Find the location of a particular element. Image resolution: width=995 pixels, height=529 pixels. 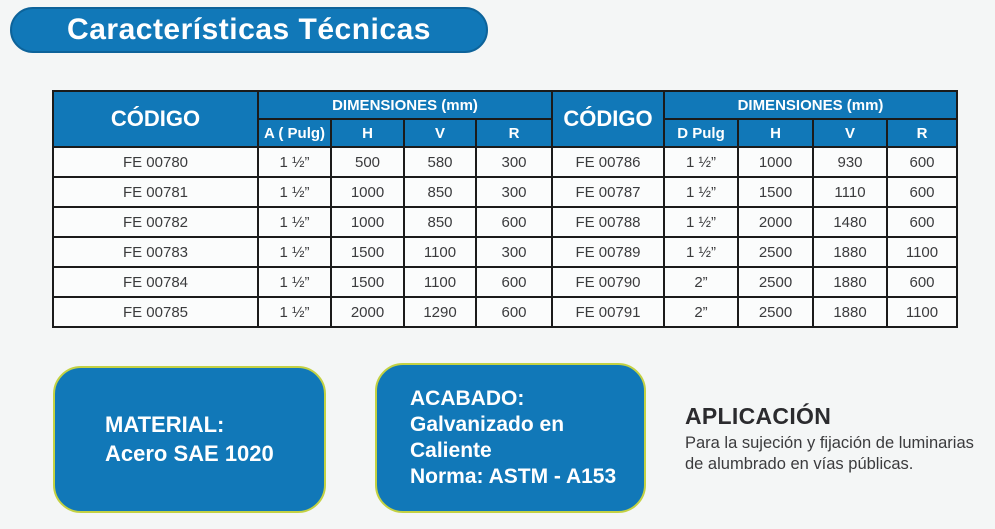

cell-codigo: FE 00784 is located at coordinates (155, 282).